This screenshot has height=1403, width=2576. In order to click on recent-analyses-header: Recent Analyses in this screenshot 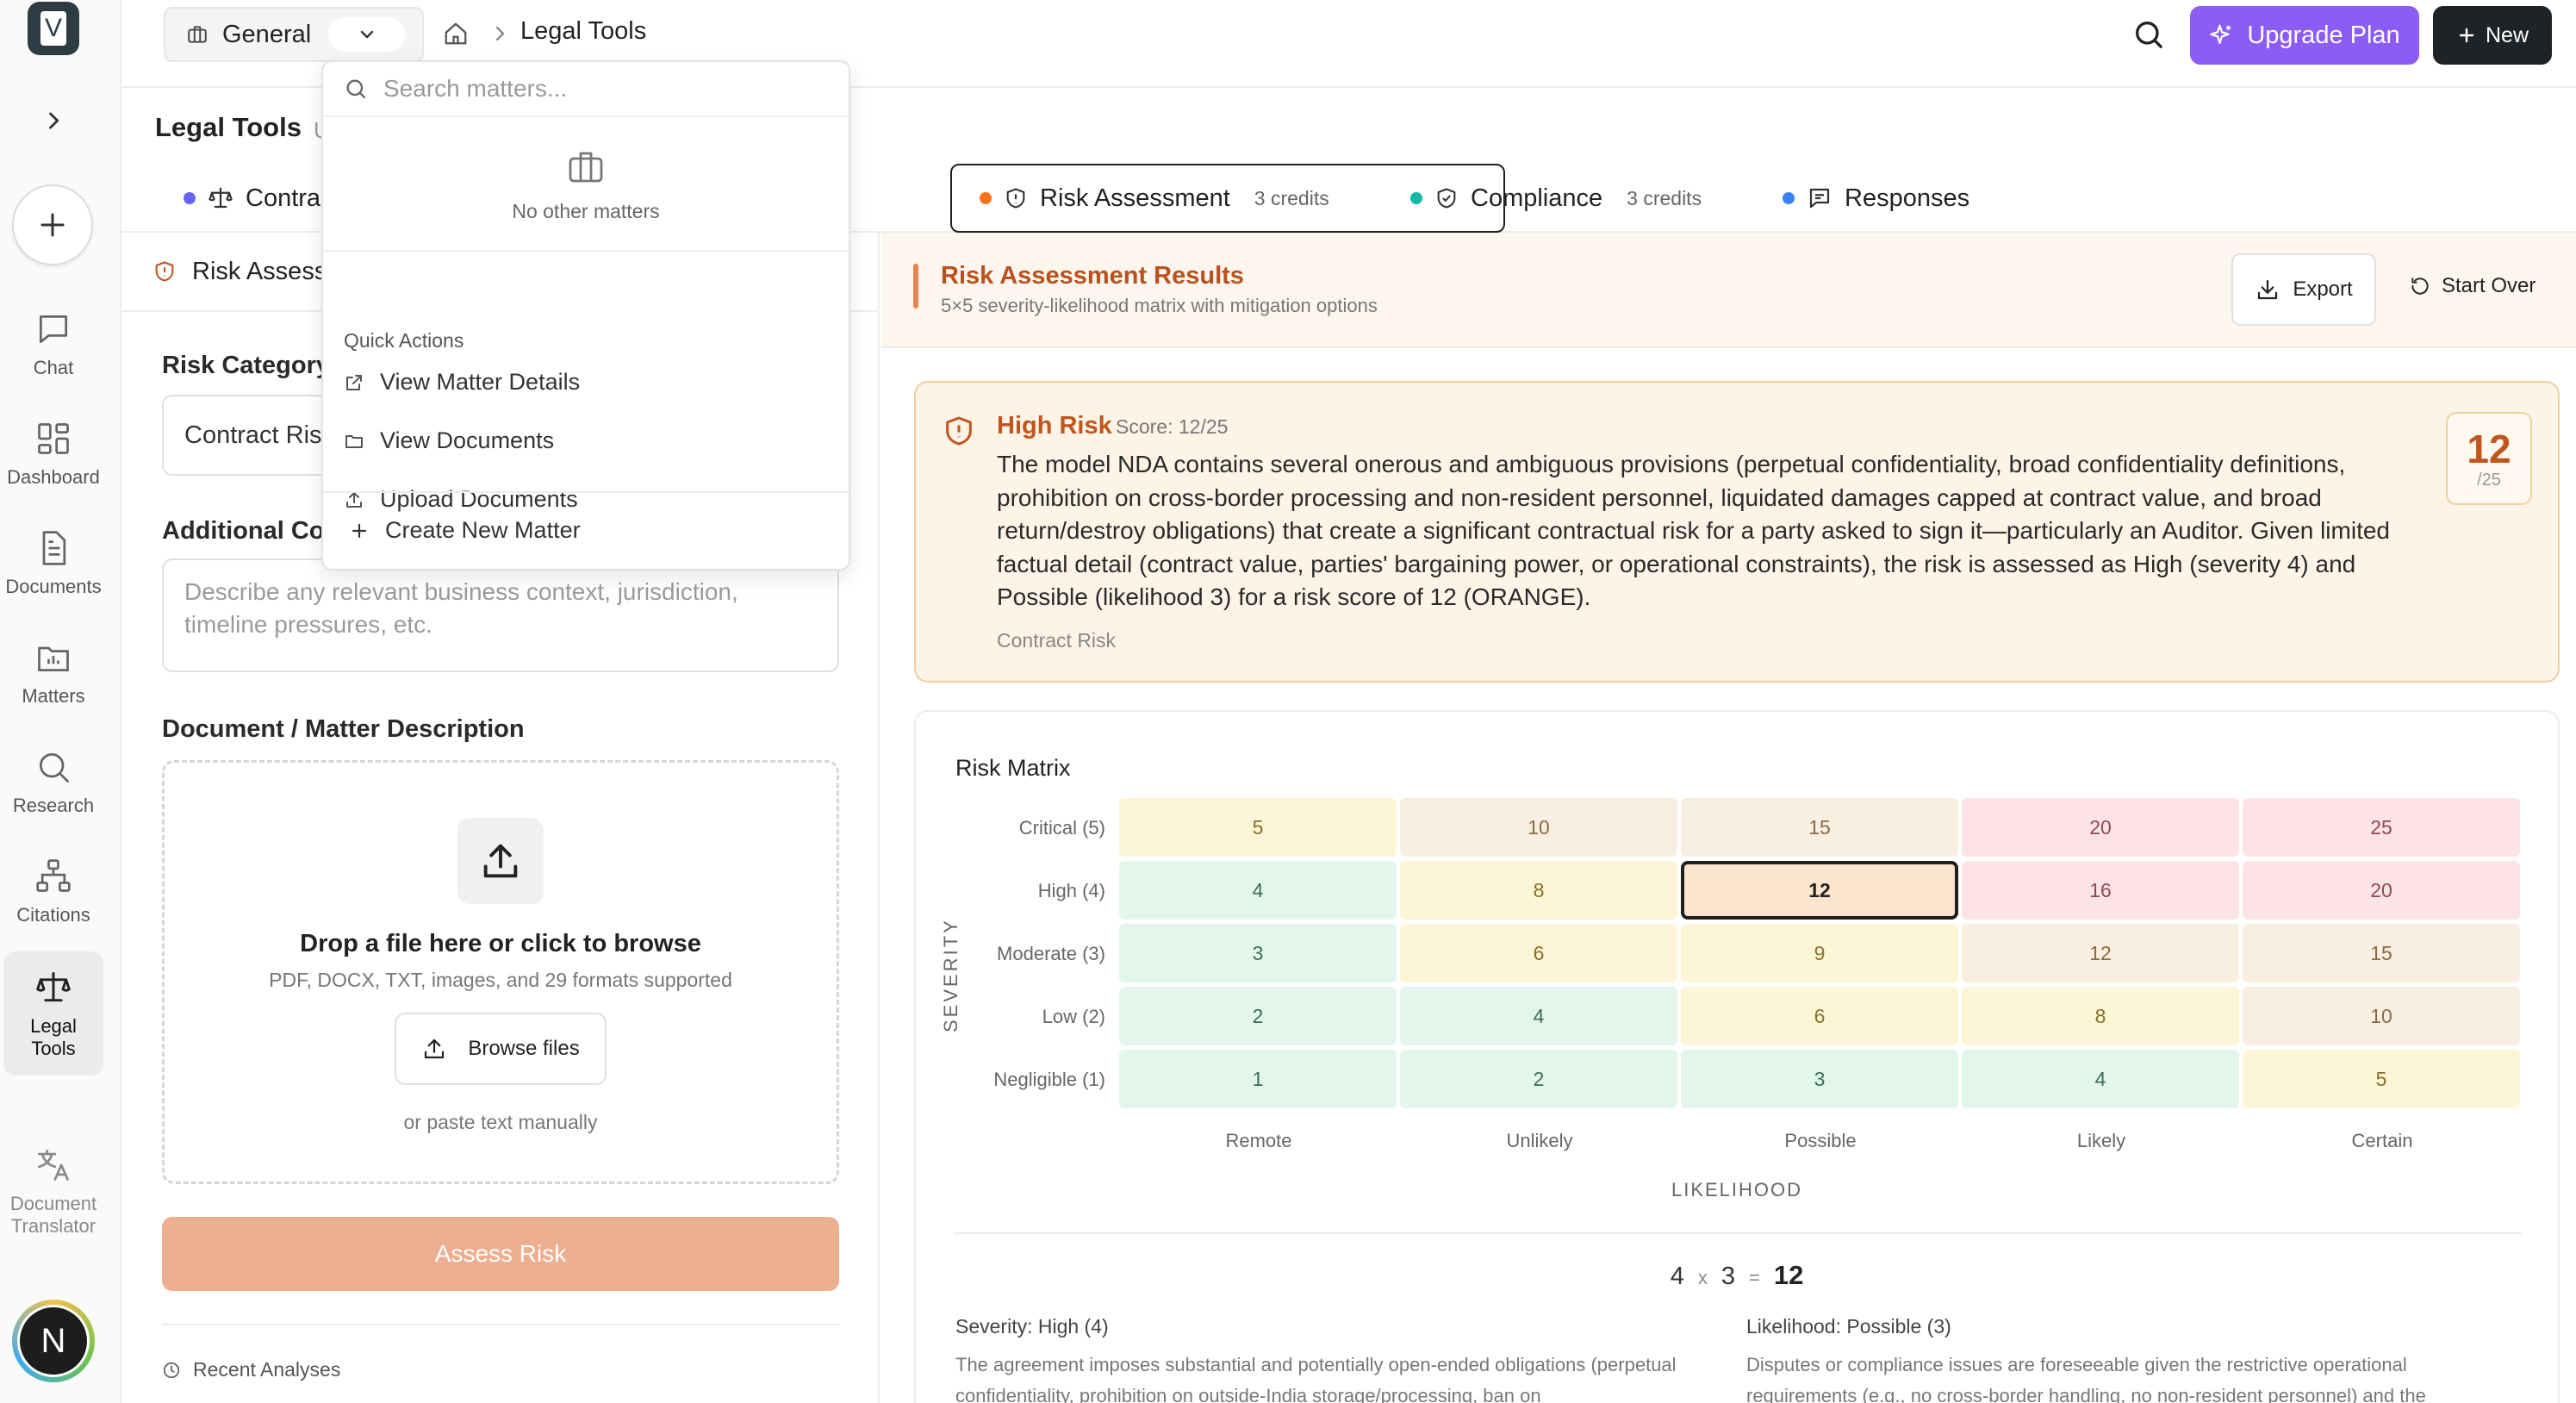, I will do `click(251, 1369)`.